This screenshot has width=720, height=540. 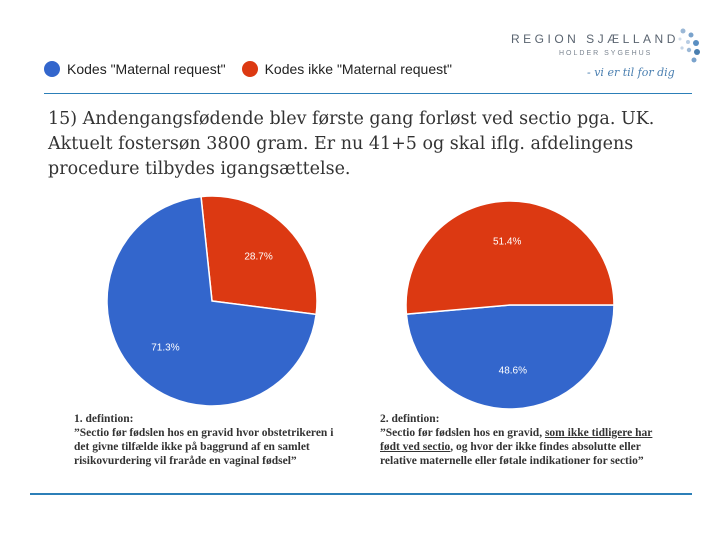 I want to click on pie-1-slice-not-maternal-request, so click(x=259, y=255).